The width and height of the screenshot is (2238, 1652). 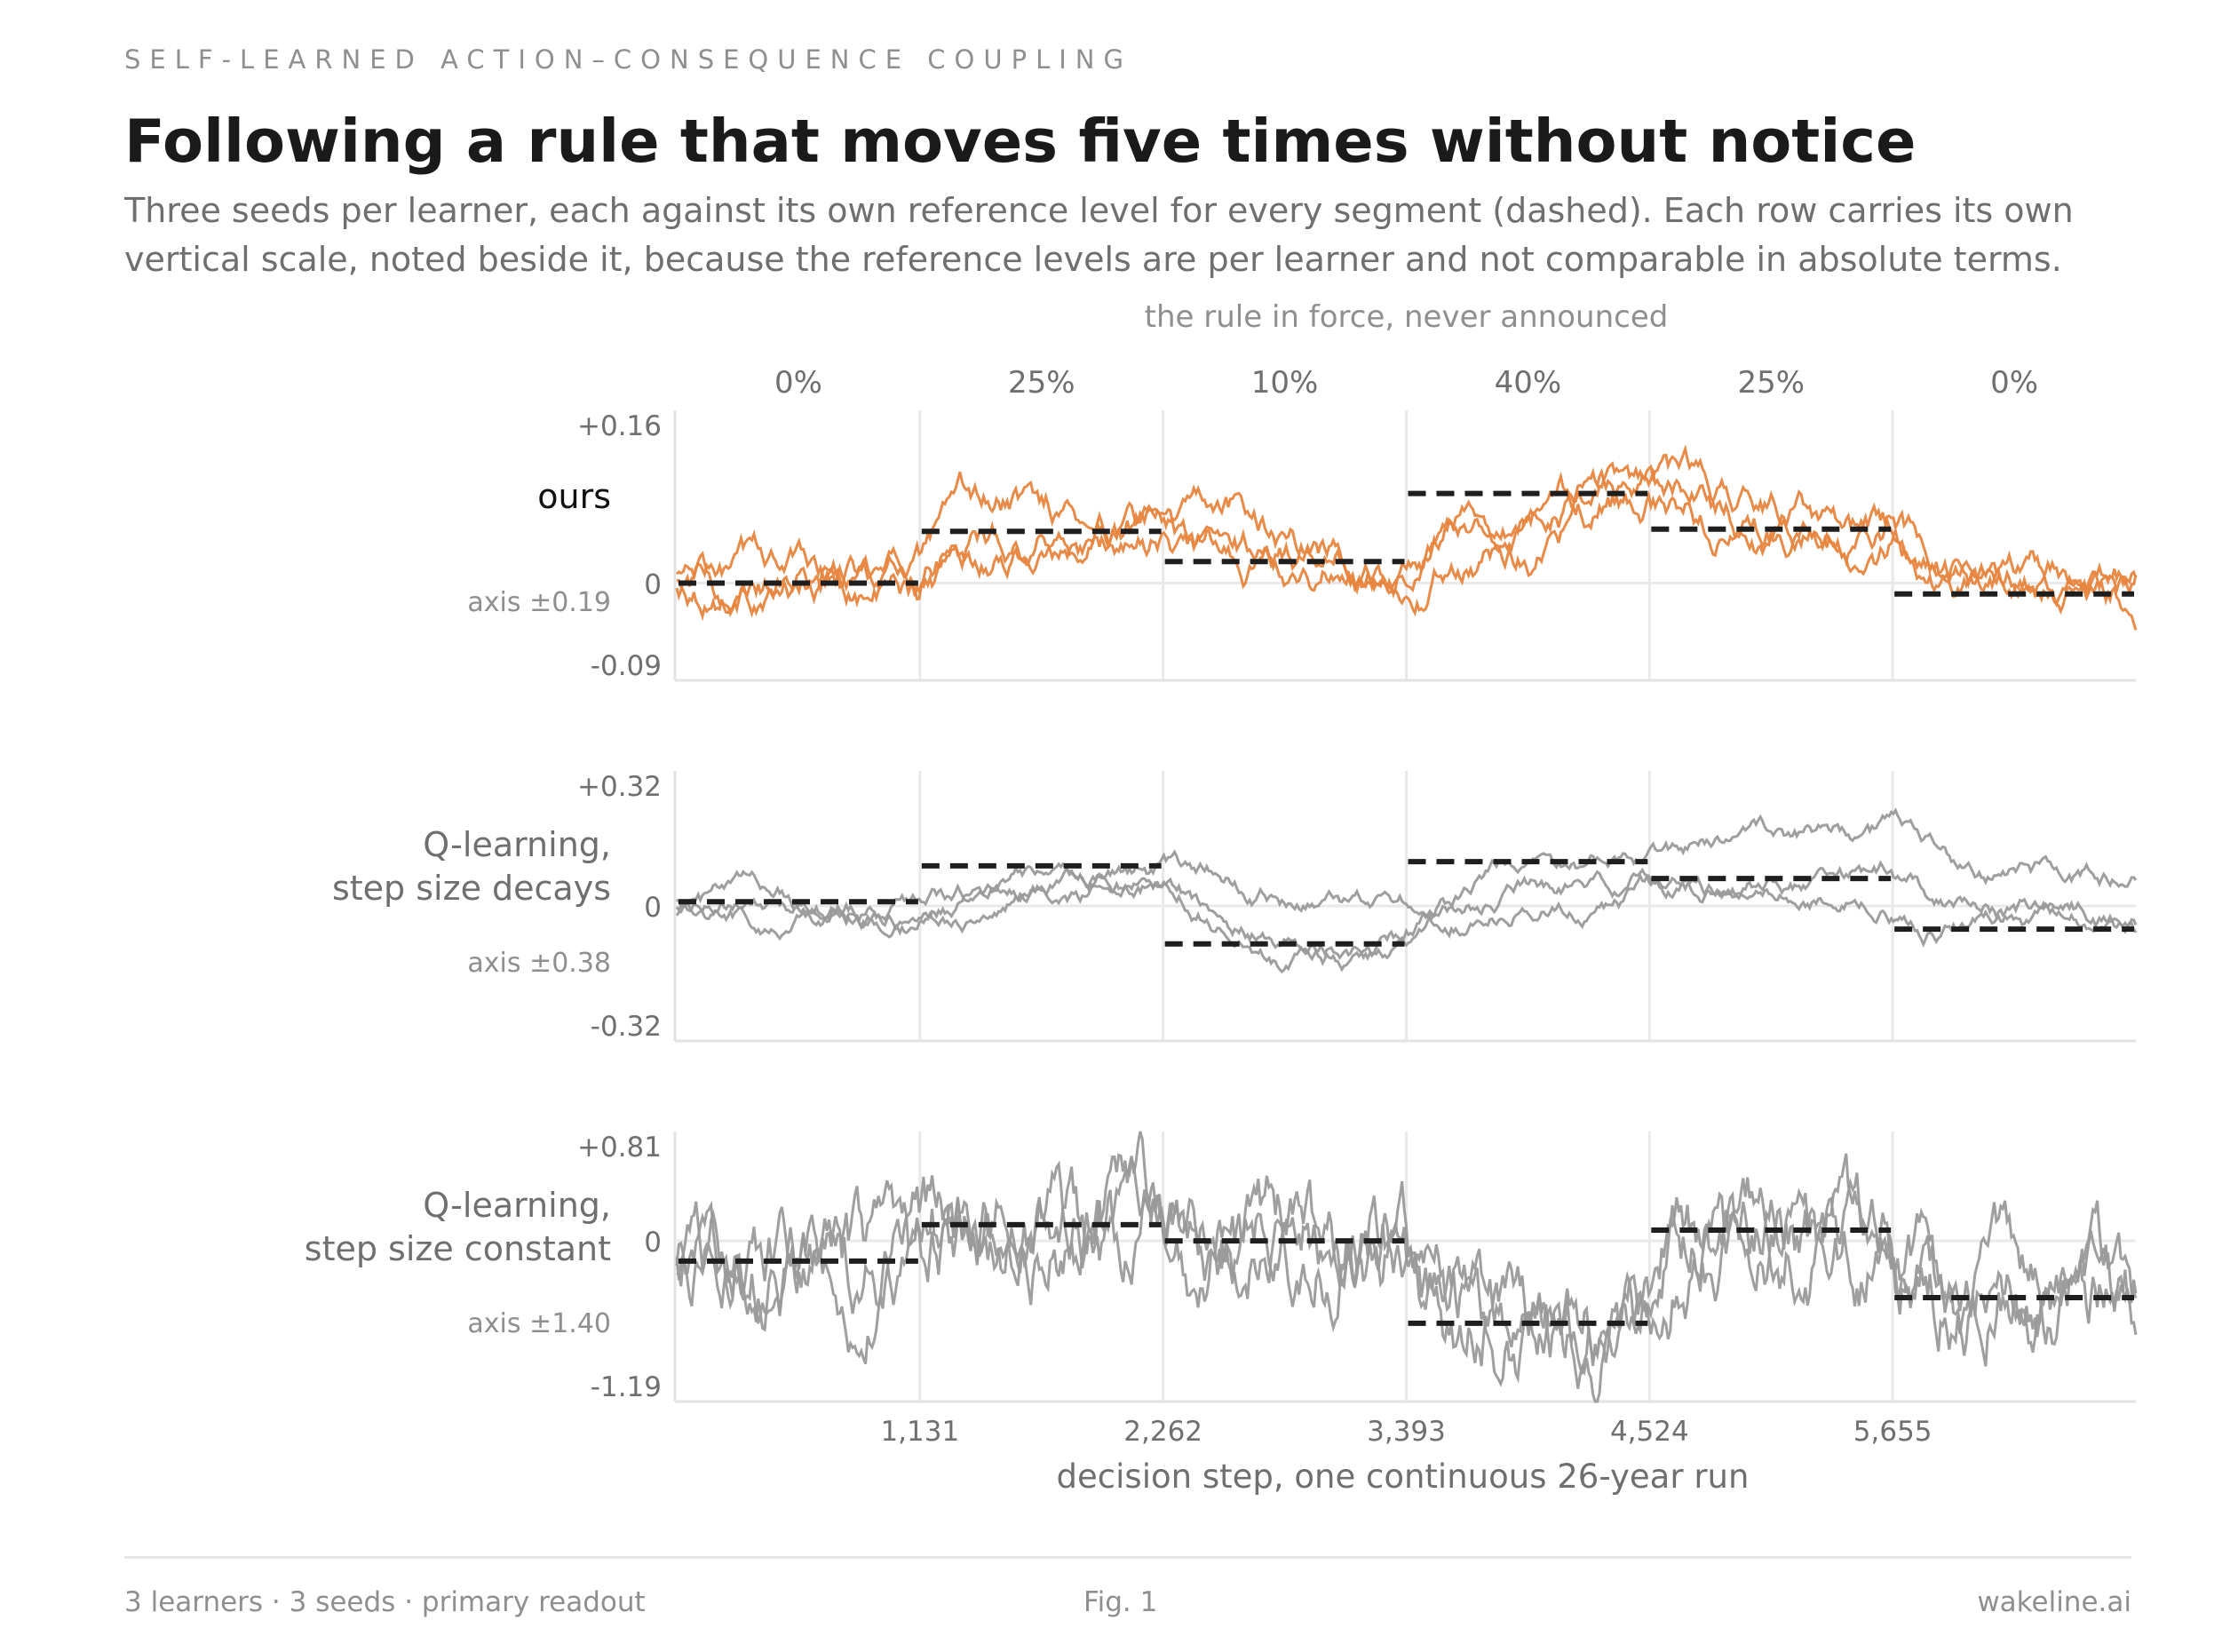 I want to click on figure-number: Fig. 1, so click(x=1120, y=1602).